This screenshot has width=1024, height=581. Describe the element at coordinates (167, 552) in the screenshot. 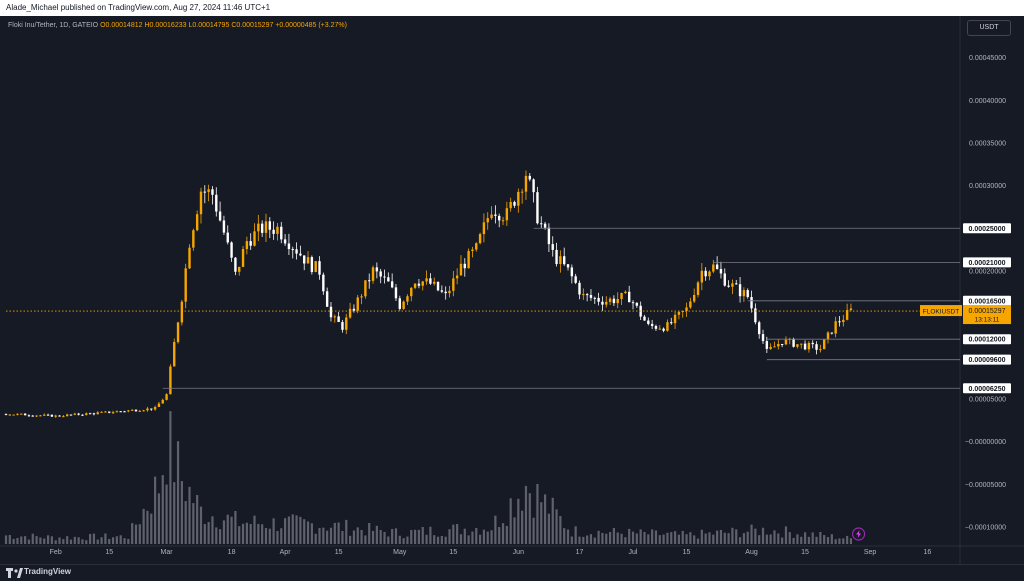

I see `x-tick-label: Mar` at that location.